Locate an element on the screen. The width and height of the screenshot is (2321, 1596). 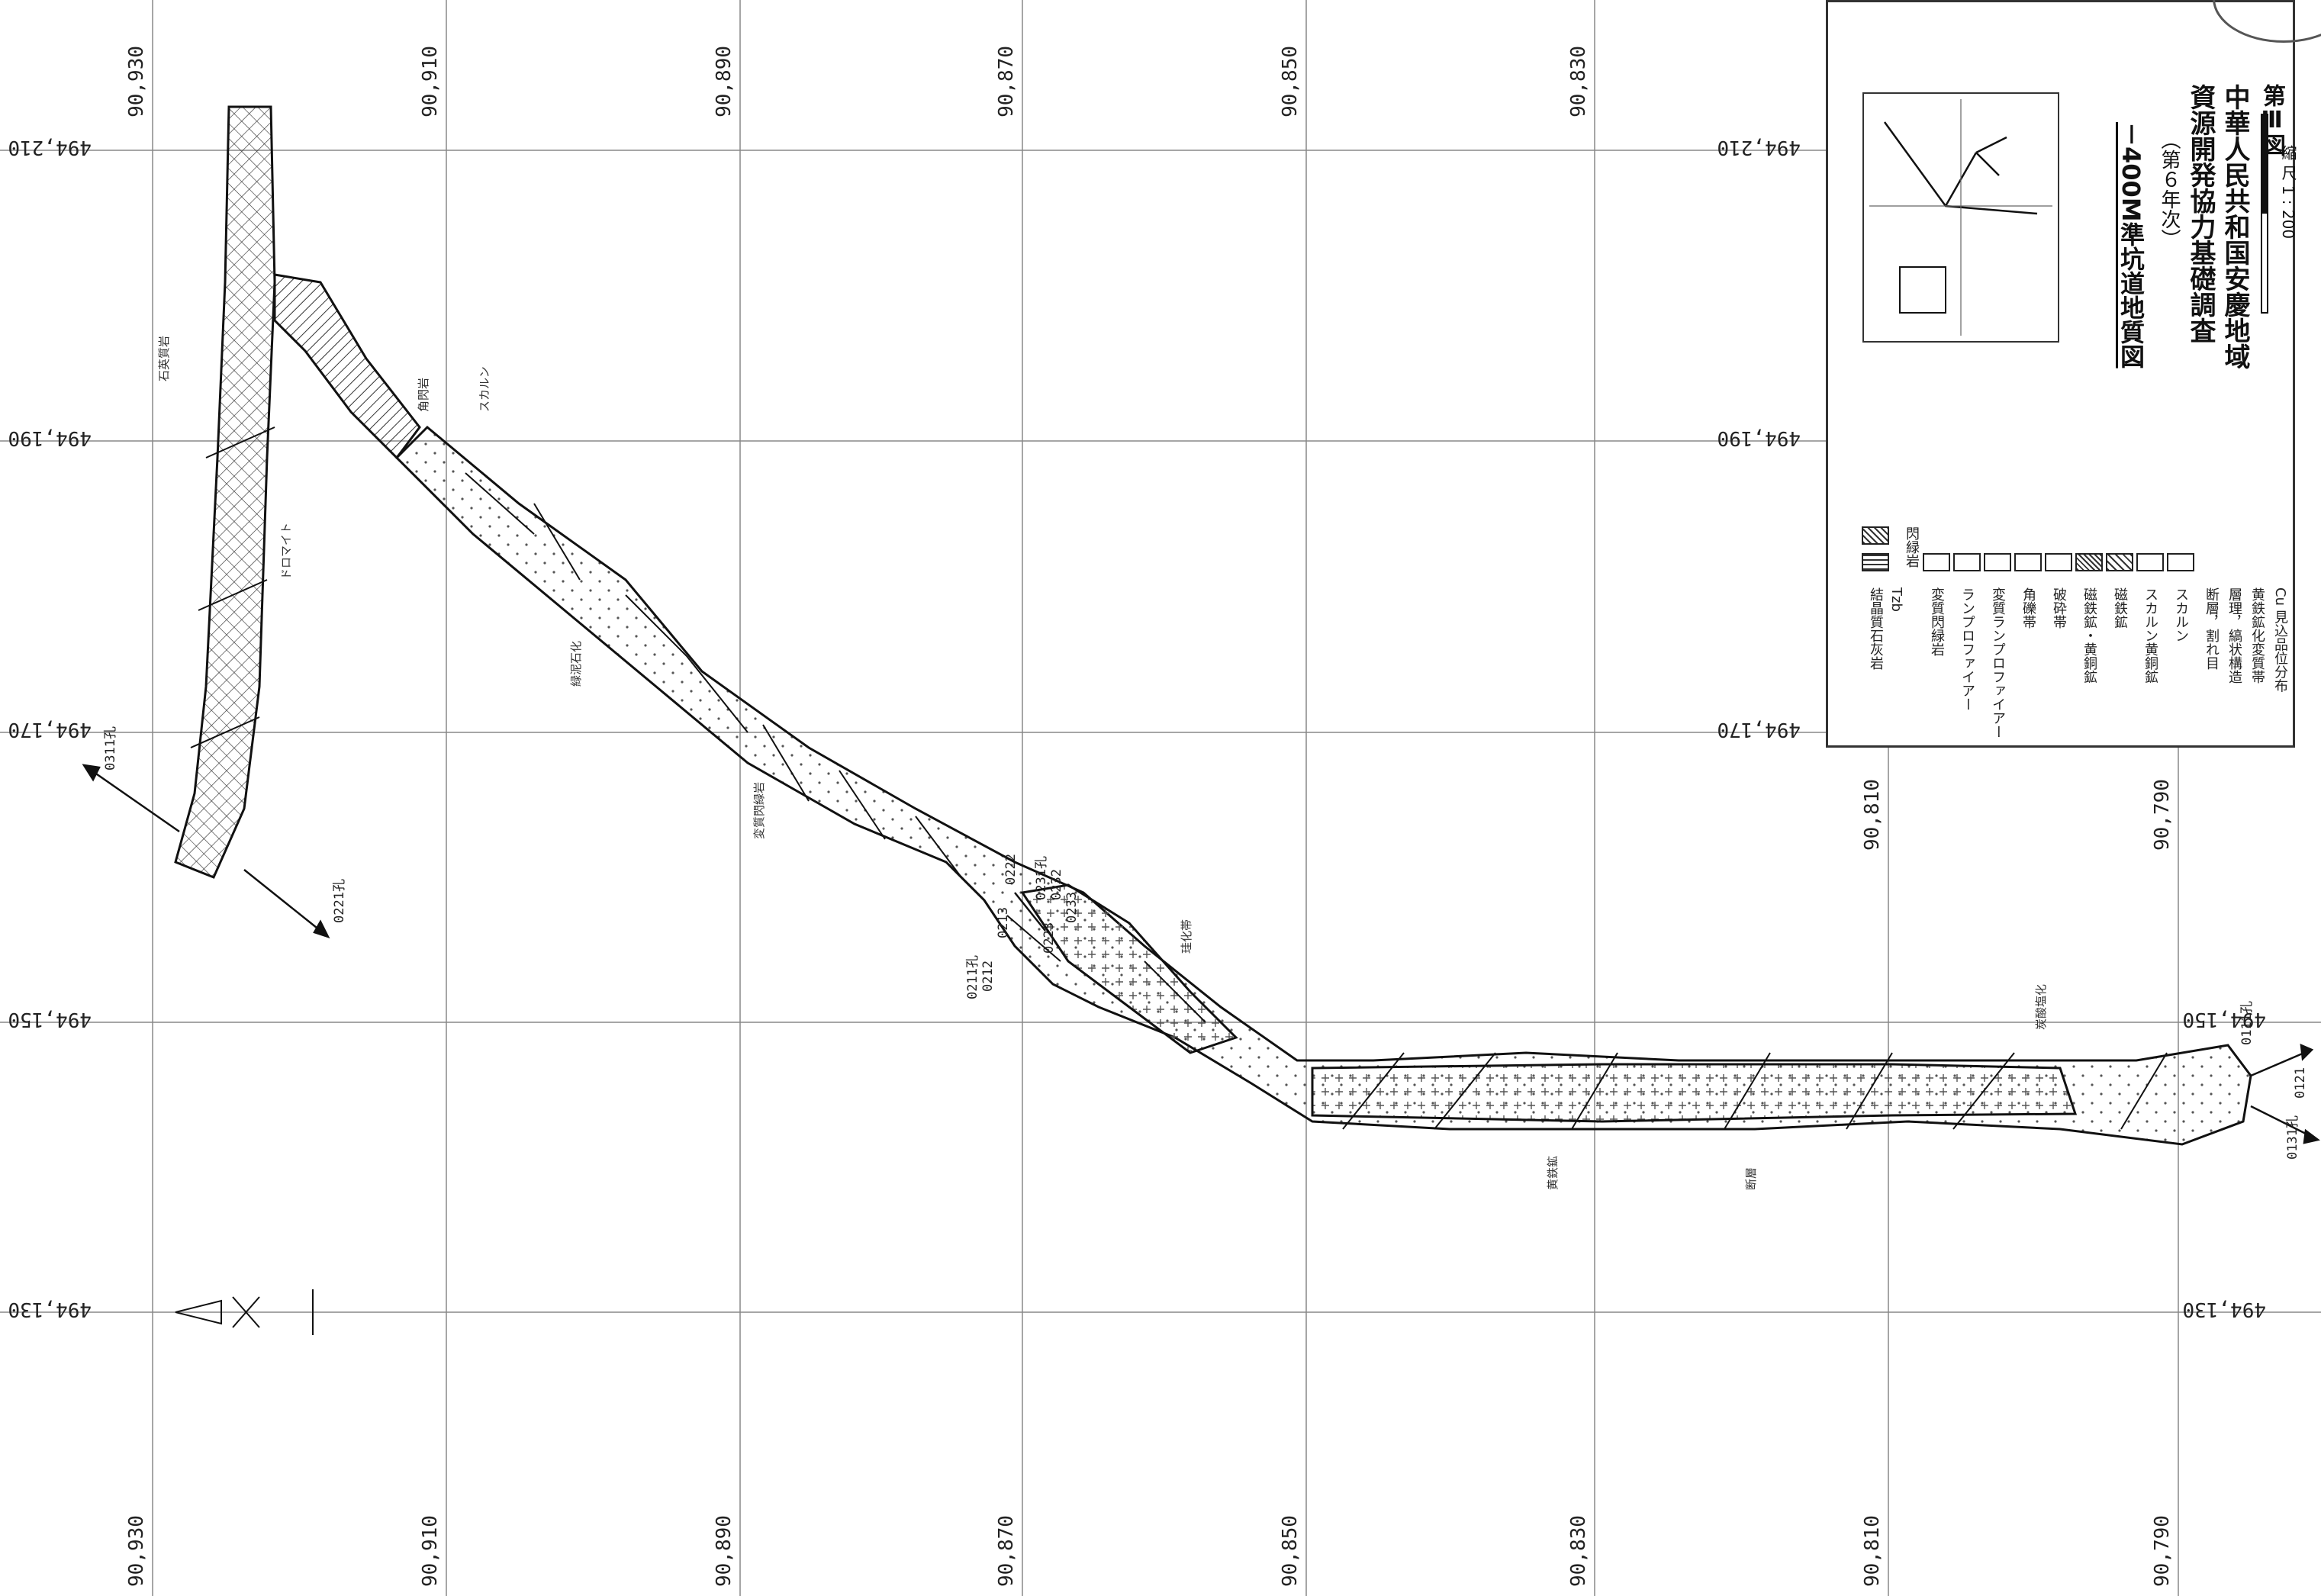
sample-label: 0233 is located at coordinates (1072, 907).